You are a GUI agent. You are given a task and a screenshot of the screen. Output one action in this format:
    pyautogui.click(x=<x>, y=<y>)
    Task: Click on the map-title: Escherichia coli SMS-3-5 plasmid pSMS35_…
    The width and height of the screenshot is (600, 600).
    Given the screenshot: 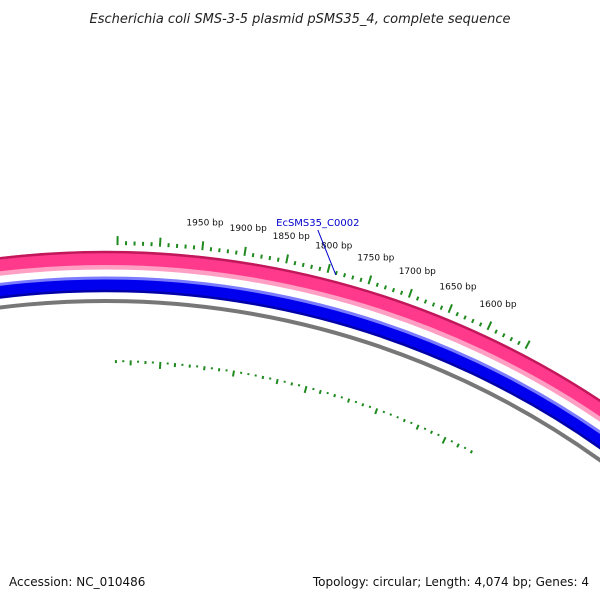 What is the action you would take?
    pyautogui.click(x=300, y=19)
    